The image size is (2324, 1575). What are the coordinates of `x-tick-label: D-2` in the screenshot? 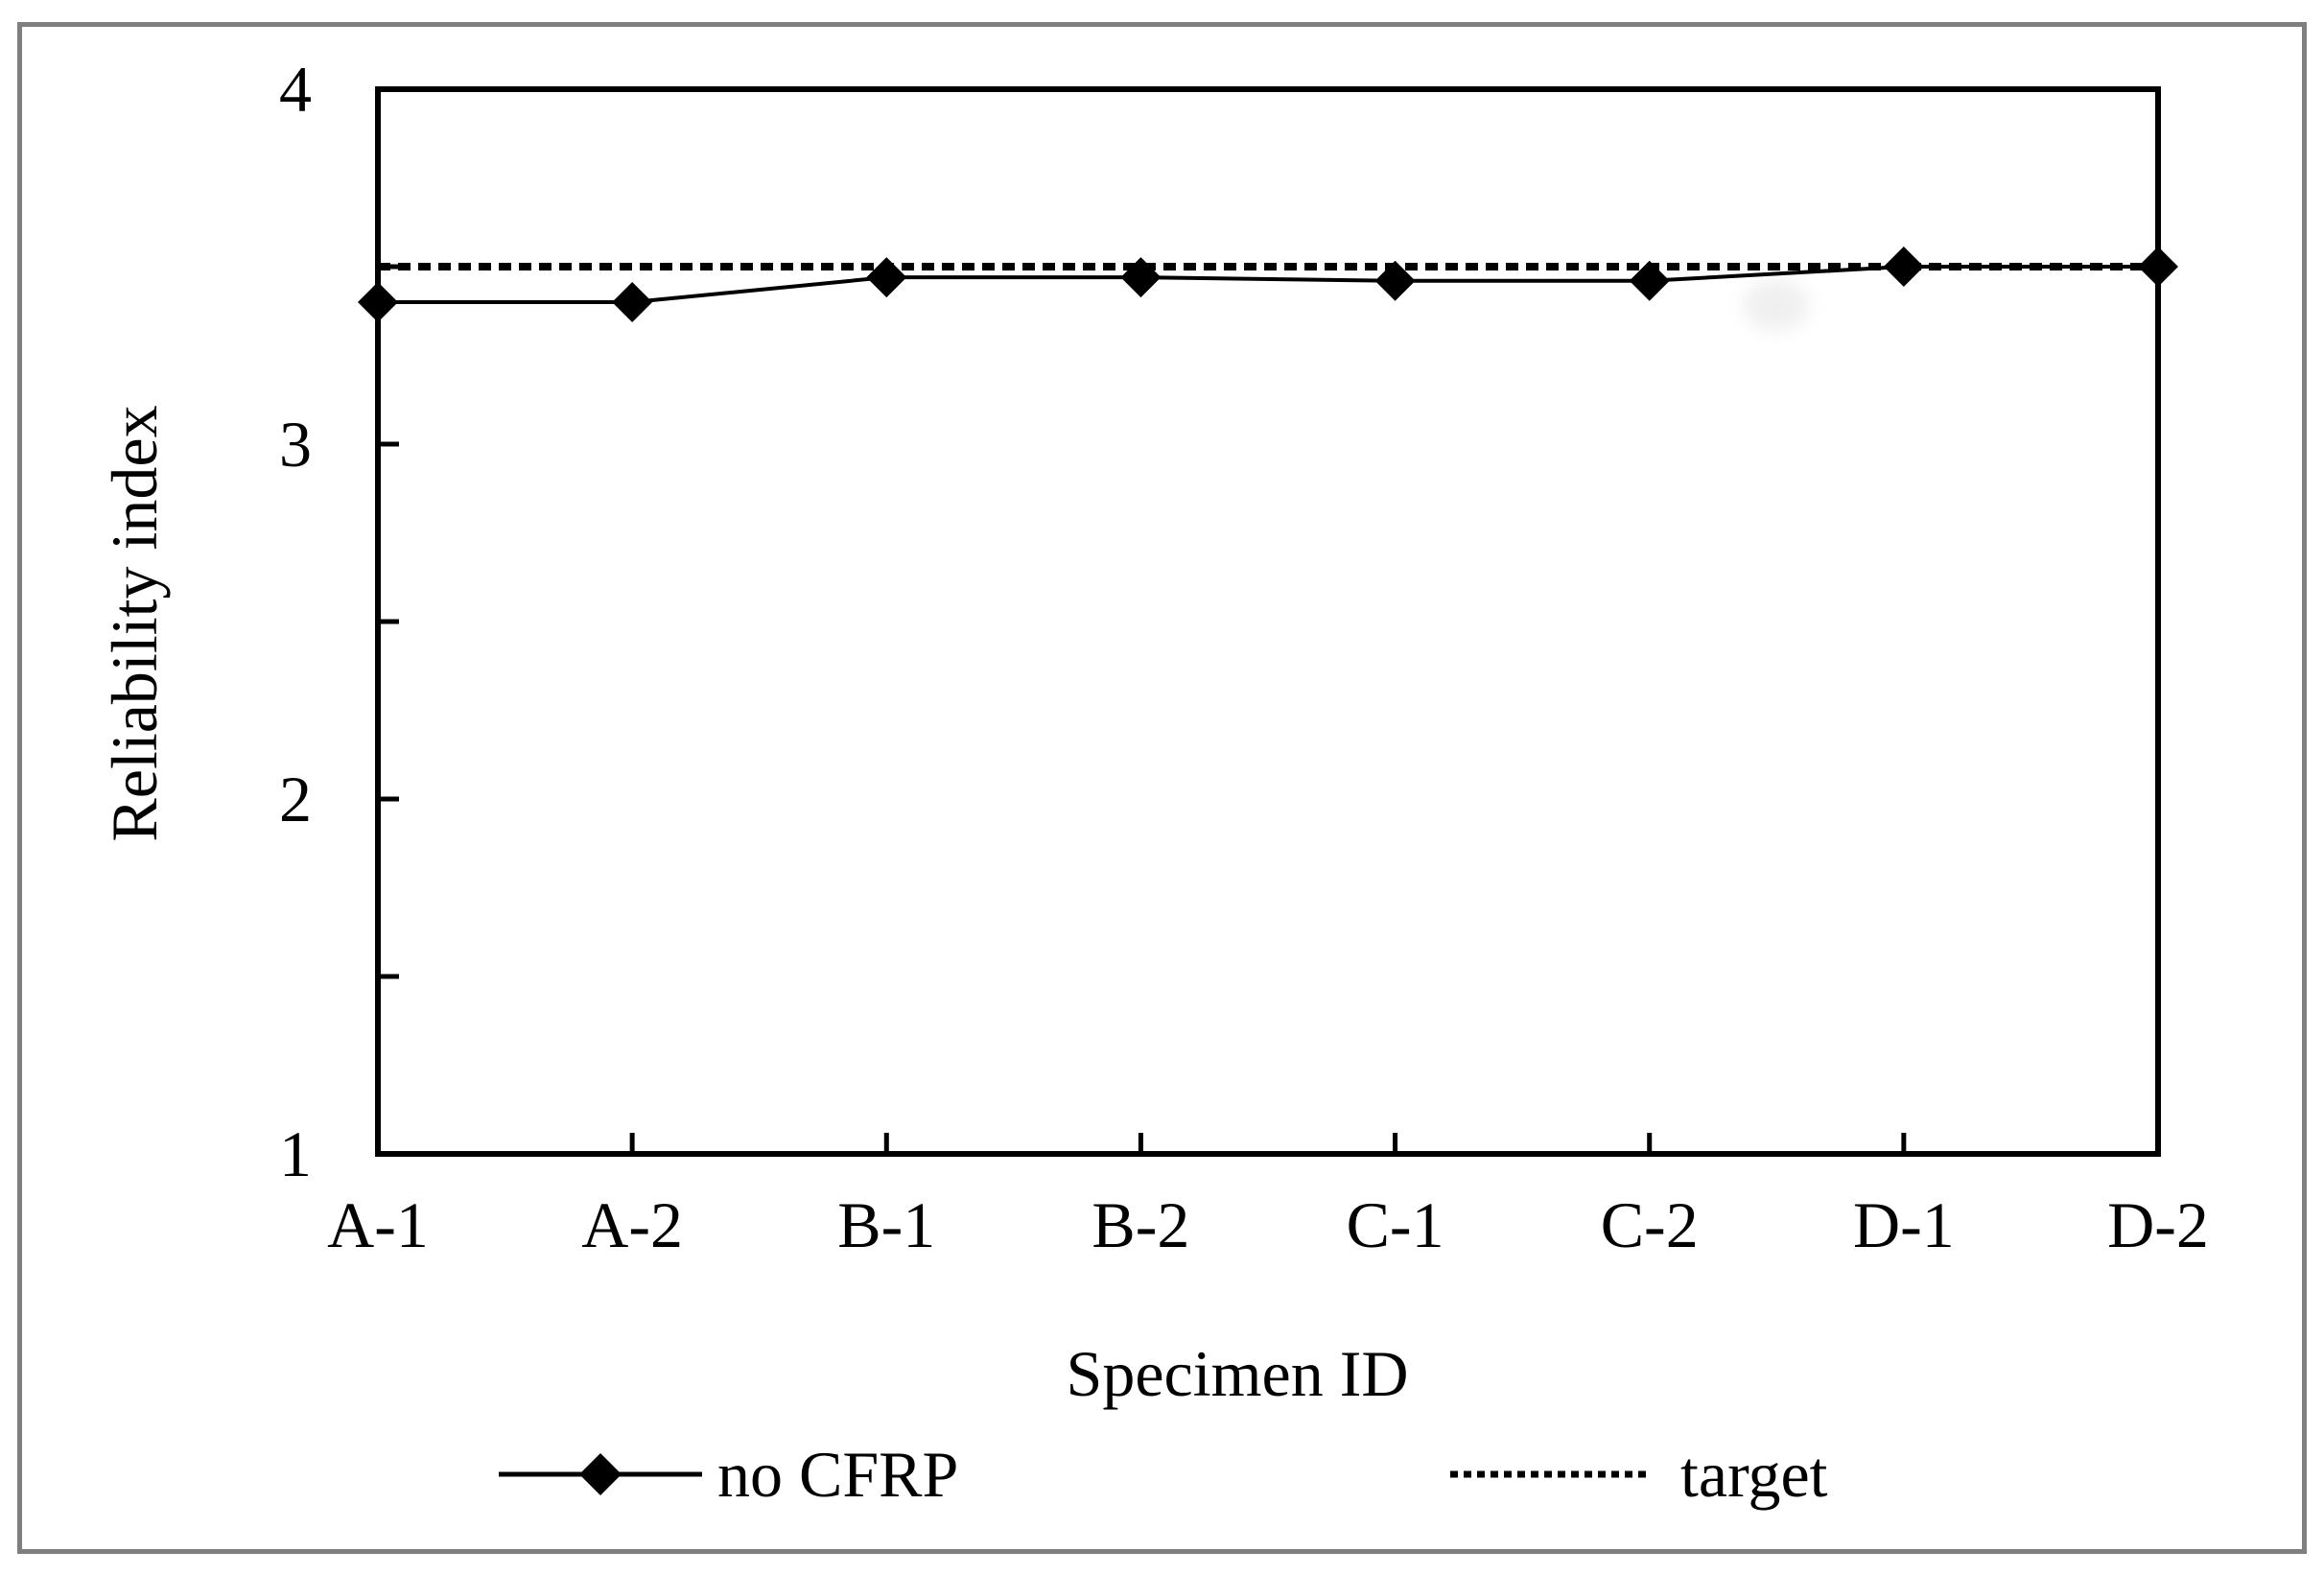 It's located at (2158, 1224).